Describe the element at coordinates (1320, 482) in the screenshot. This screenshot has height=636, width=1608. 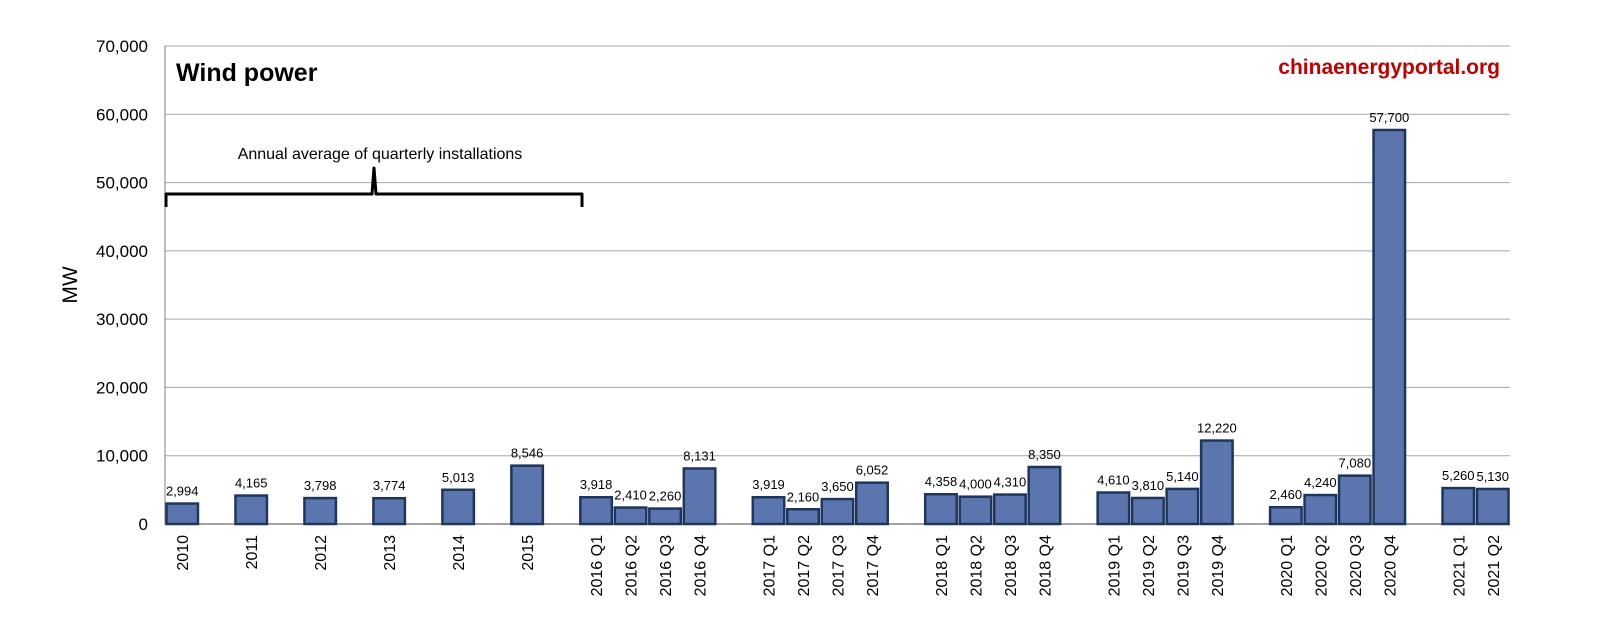
I see `data-label: 4,240` at that location.